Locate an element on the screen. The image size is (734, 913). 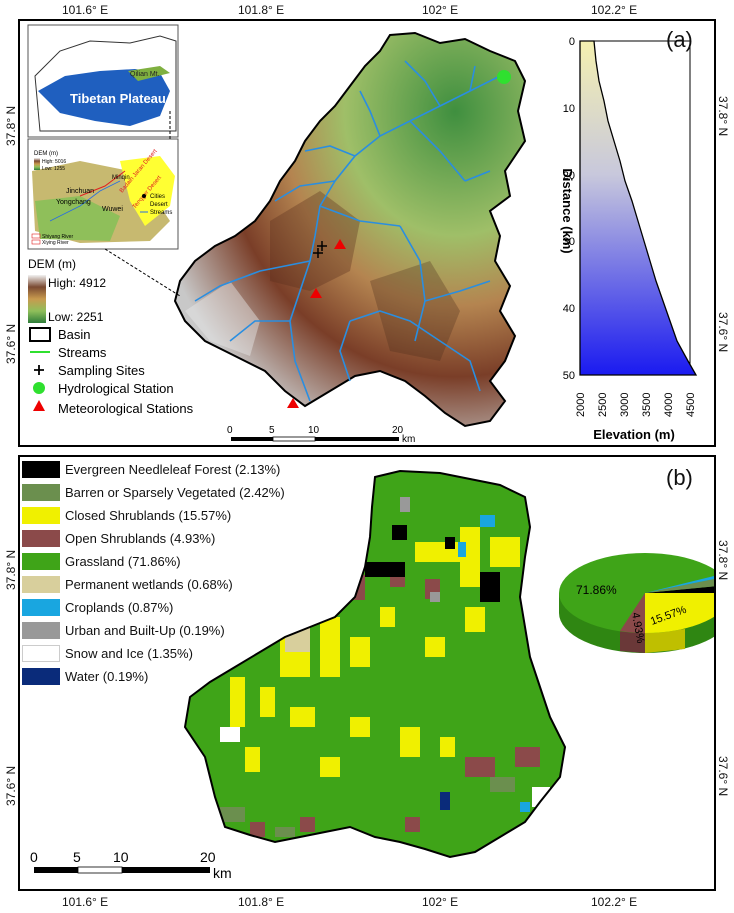
place-yongchang: Yongchang is located at coordinates (73, 202).